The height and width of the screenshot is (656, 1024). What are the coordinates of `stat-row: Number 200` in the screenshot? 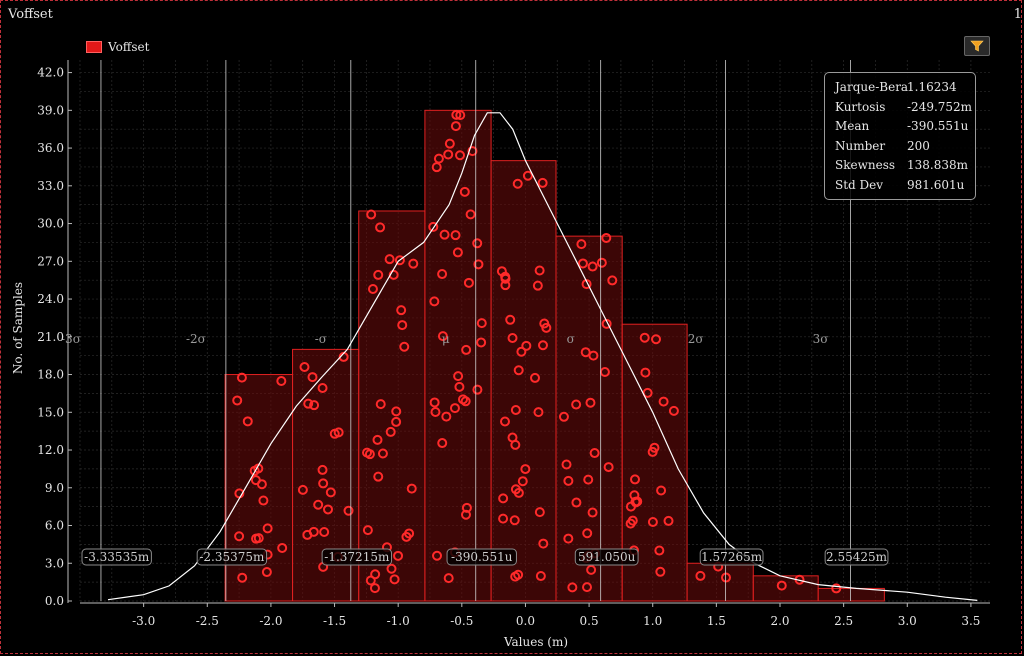 It's located at (905, 147).